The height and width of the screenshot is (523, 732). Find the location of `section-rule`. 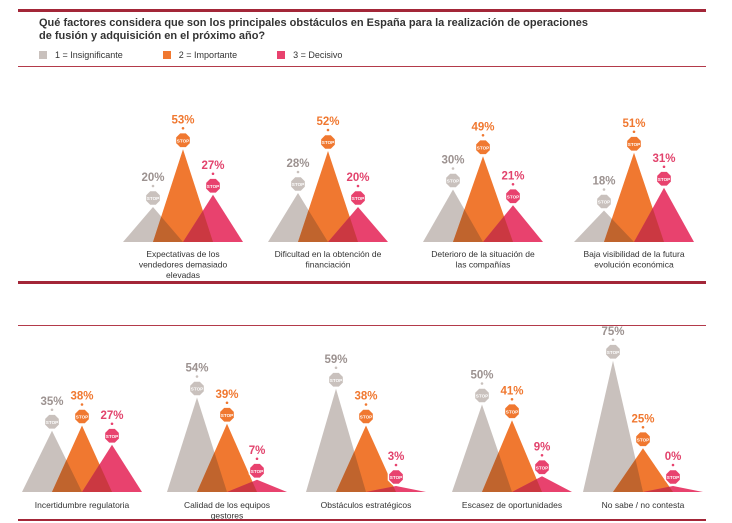

section-rule is located at coordinates (362, 325).